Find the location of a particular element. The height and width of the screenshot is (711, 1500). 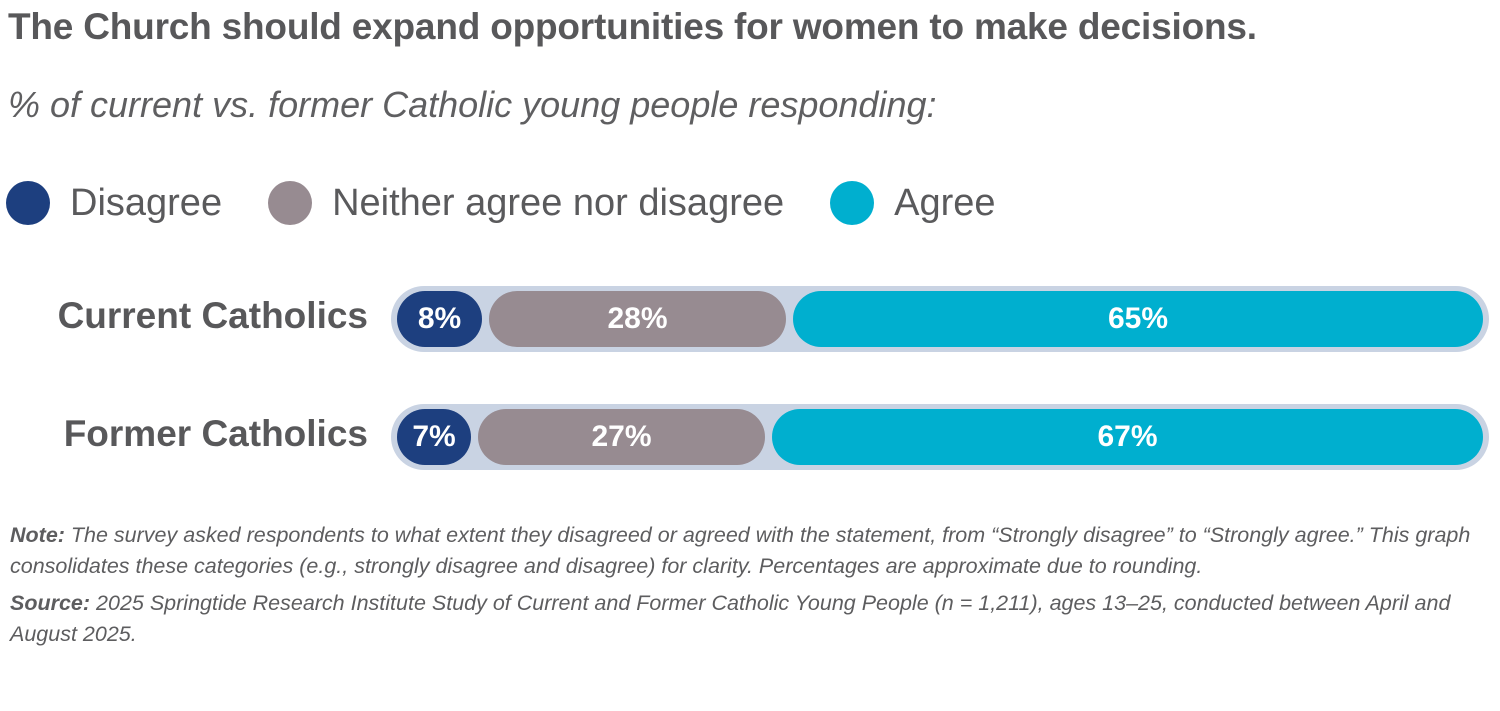

legend-label-agree: Agree is located at coordinates (945, 202).